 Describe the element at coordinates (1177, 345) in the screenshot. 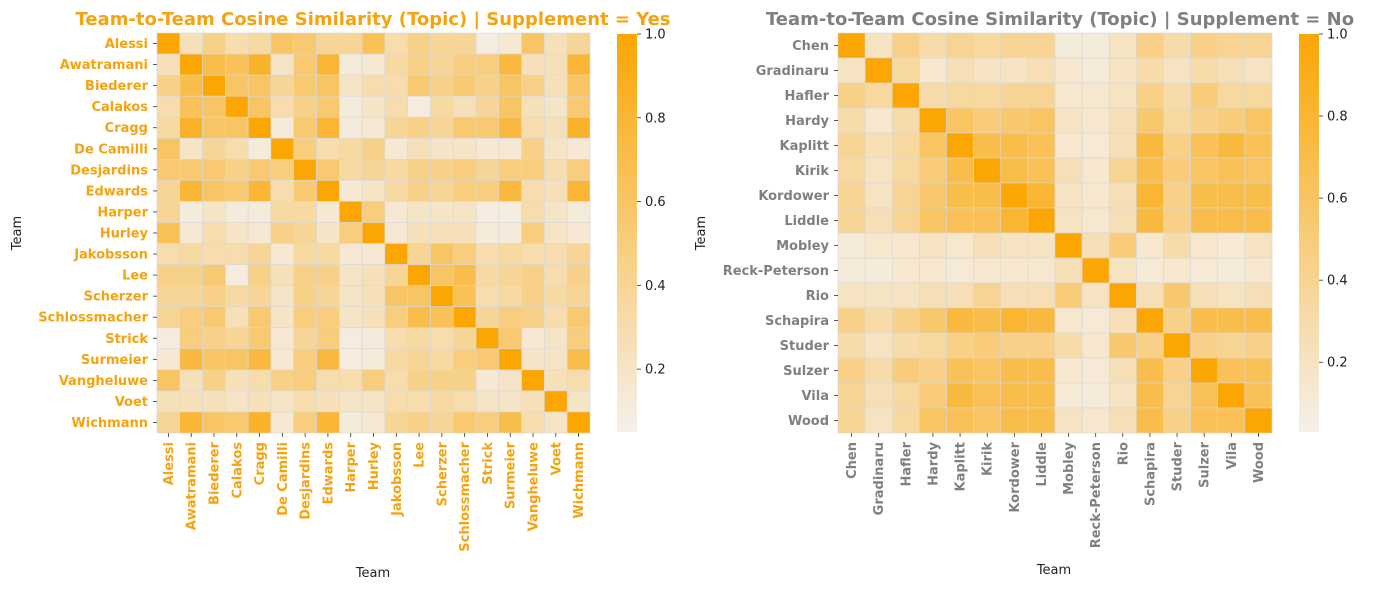

I see `cell-Studer-Studer` at that location.